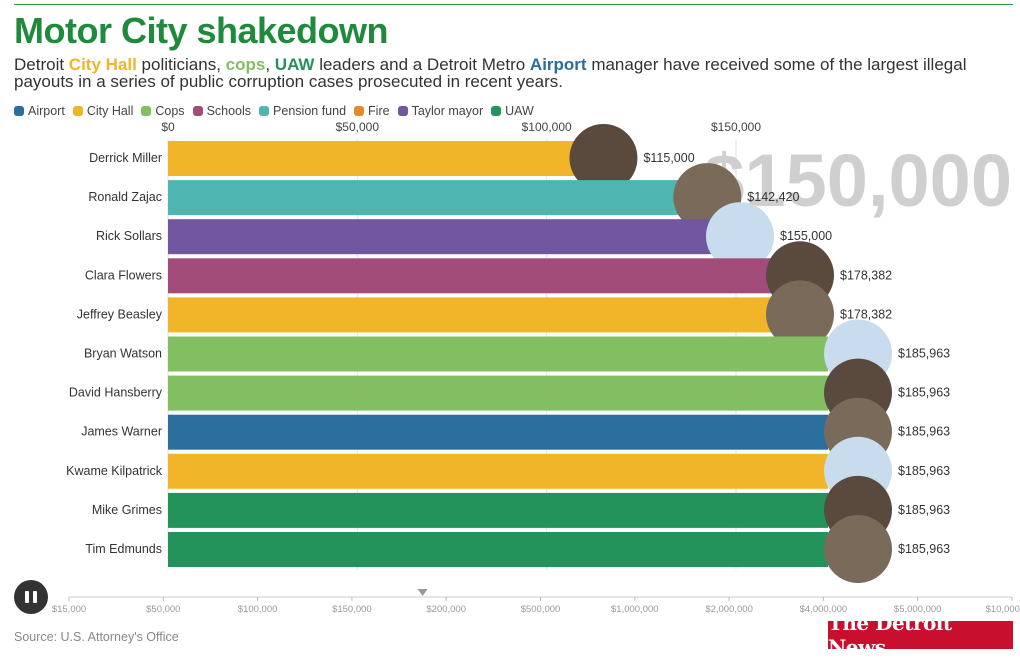 This screenshot has height=659, width=1020. I want to click on timeline-label: $500,000, so click(541, 609).